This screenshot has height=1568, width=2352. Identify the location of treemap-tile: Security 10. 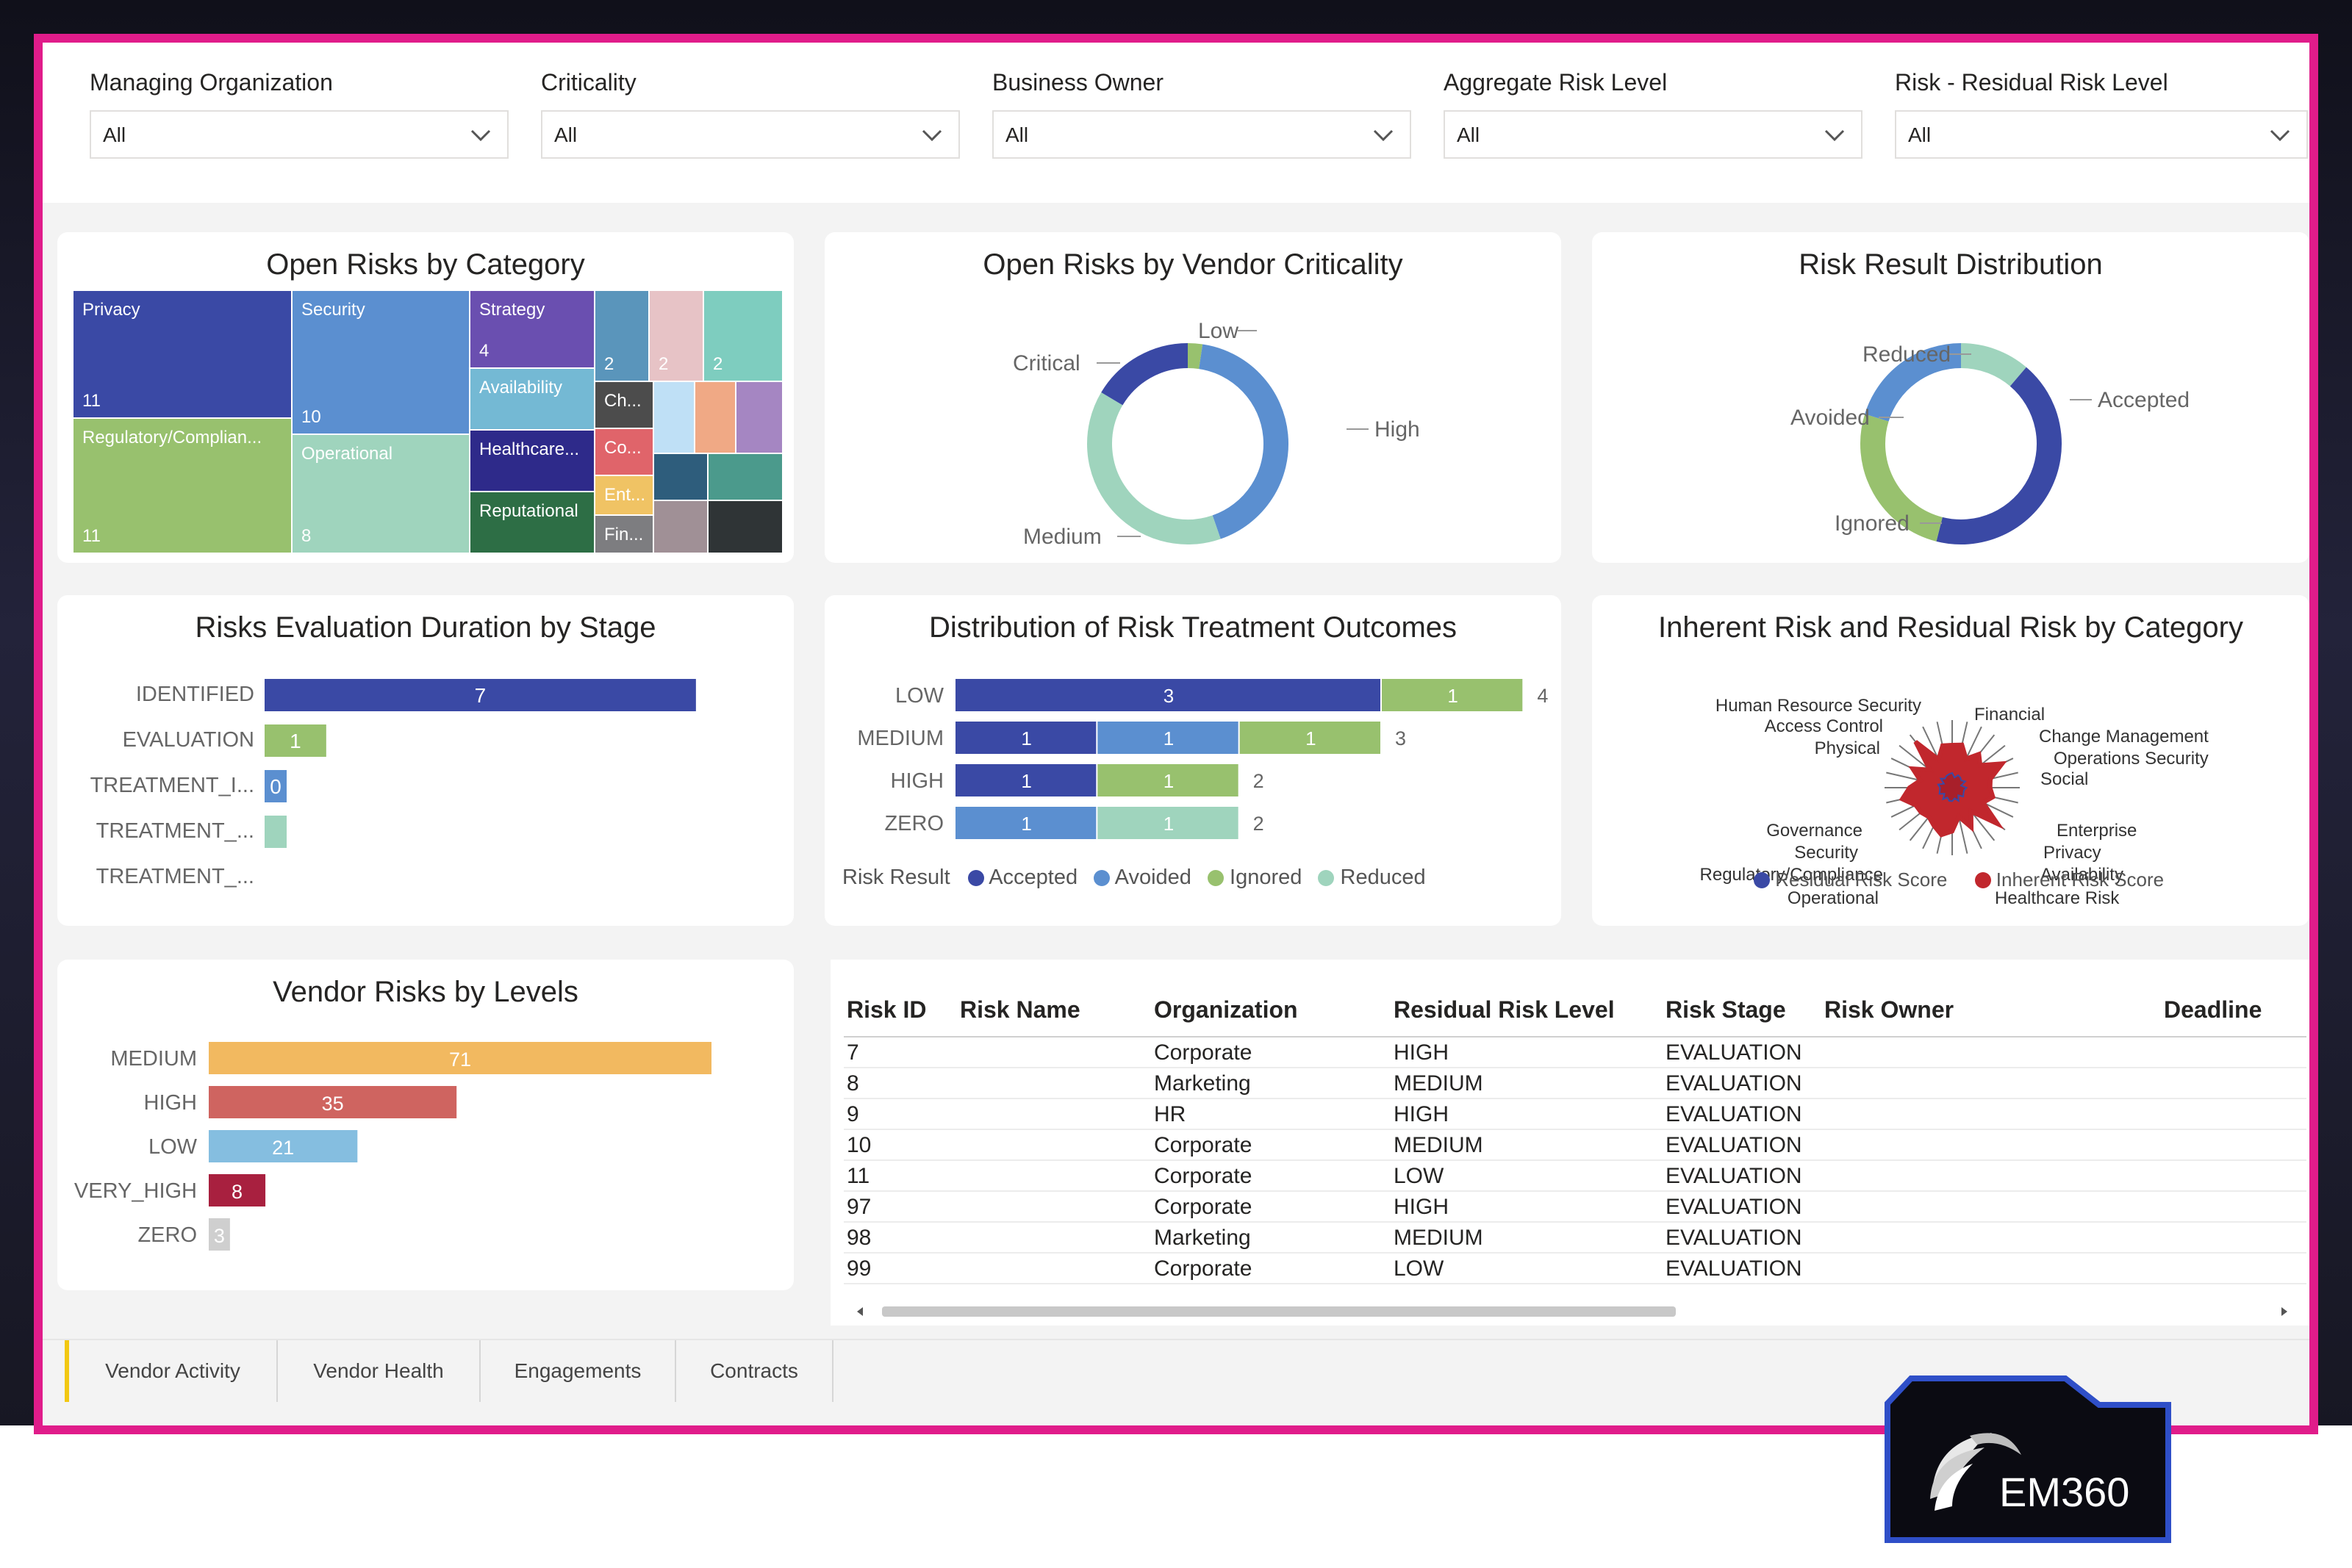
(381, 363).